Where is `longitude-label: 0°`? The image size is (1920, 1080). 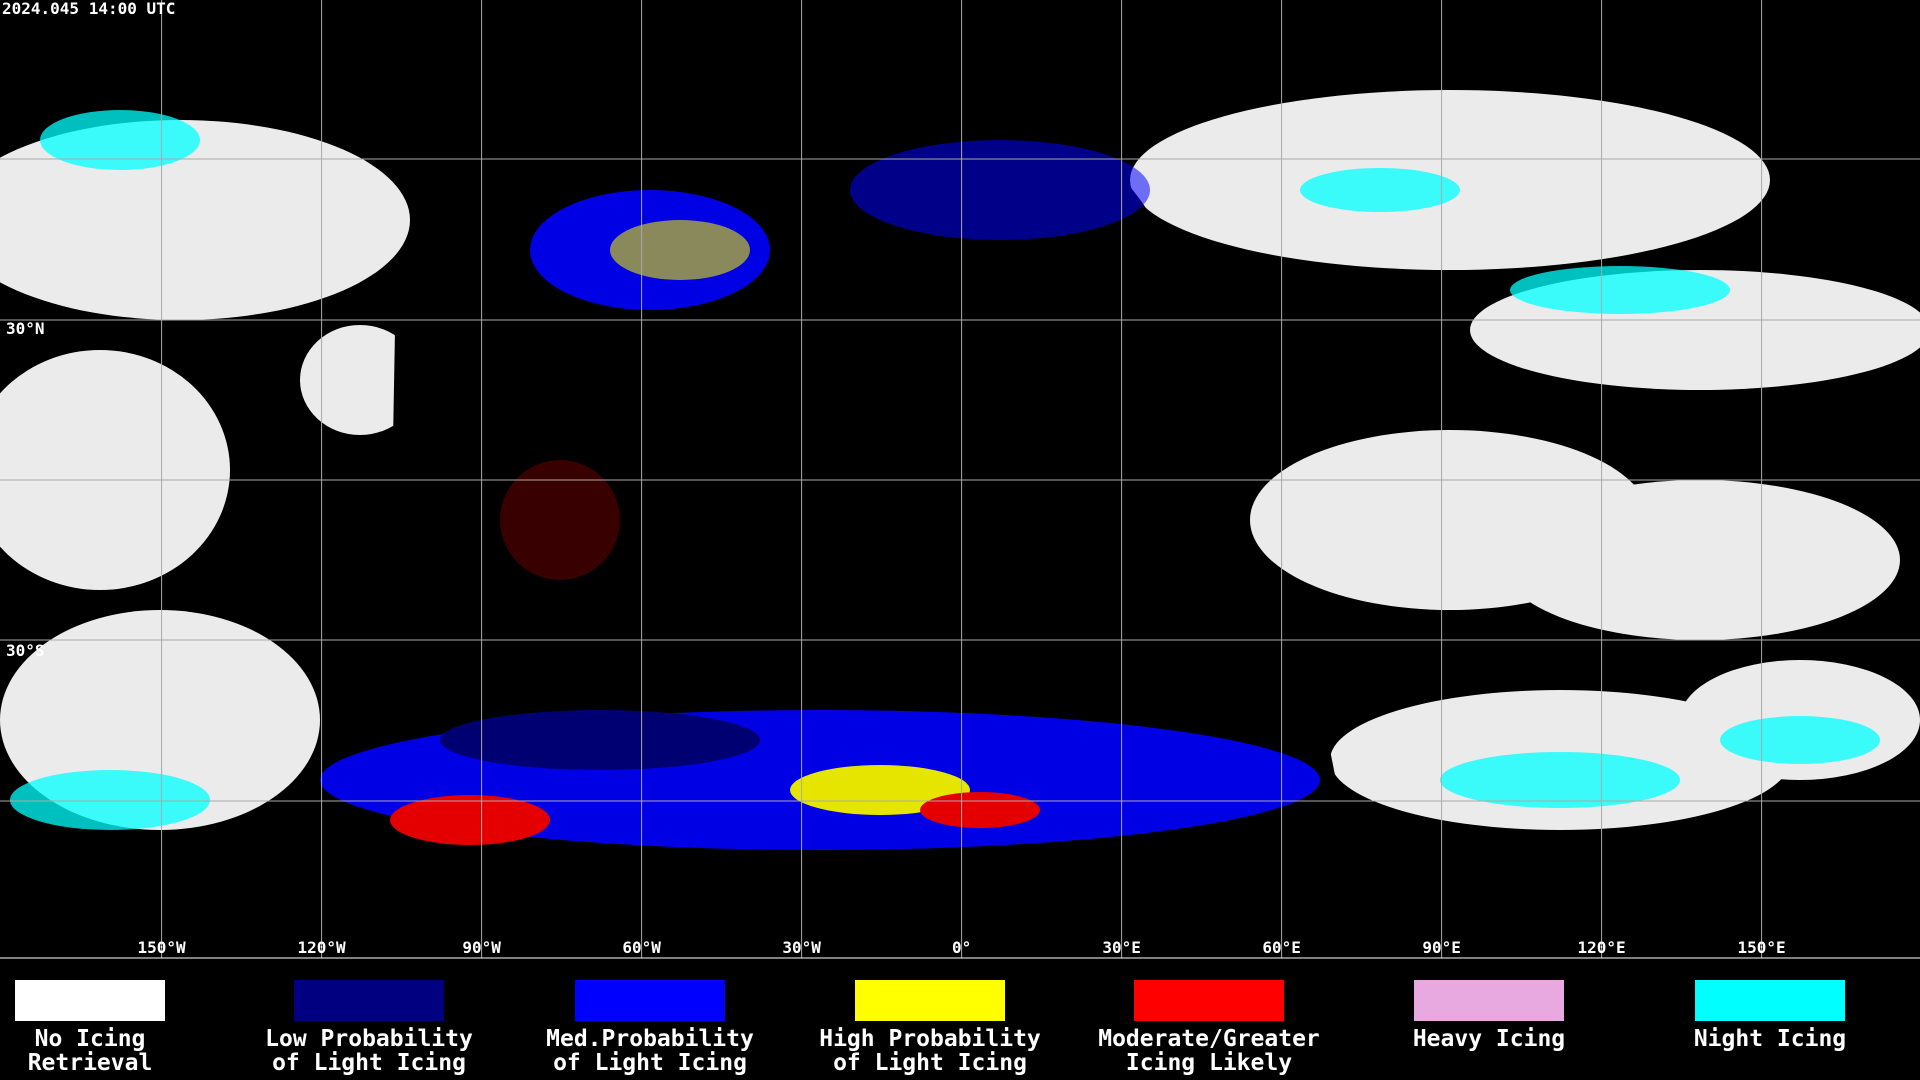
longitude-label: 0° is located at coordinates (961, 947).